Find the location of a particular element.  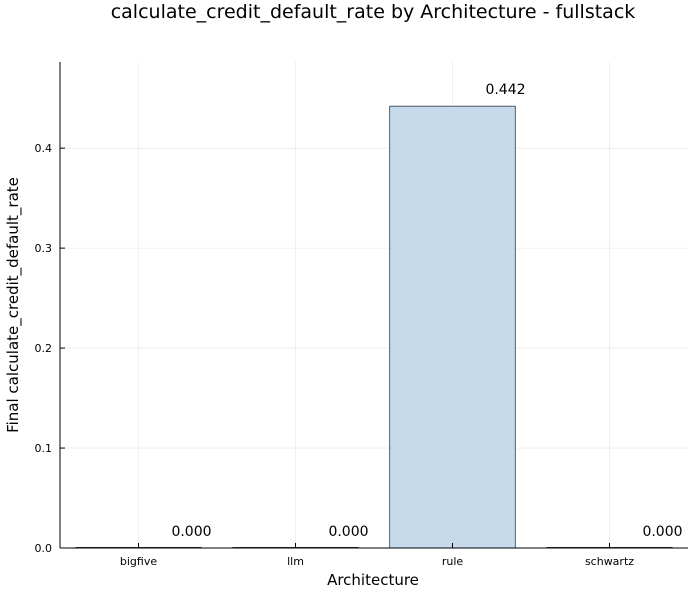

y-axis-title: Final calculate_credit_default_rate is located at coordinates (13, 305).